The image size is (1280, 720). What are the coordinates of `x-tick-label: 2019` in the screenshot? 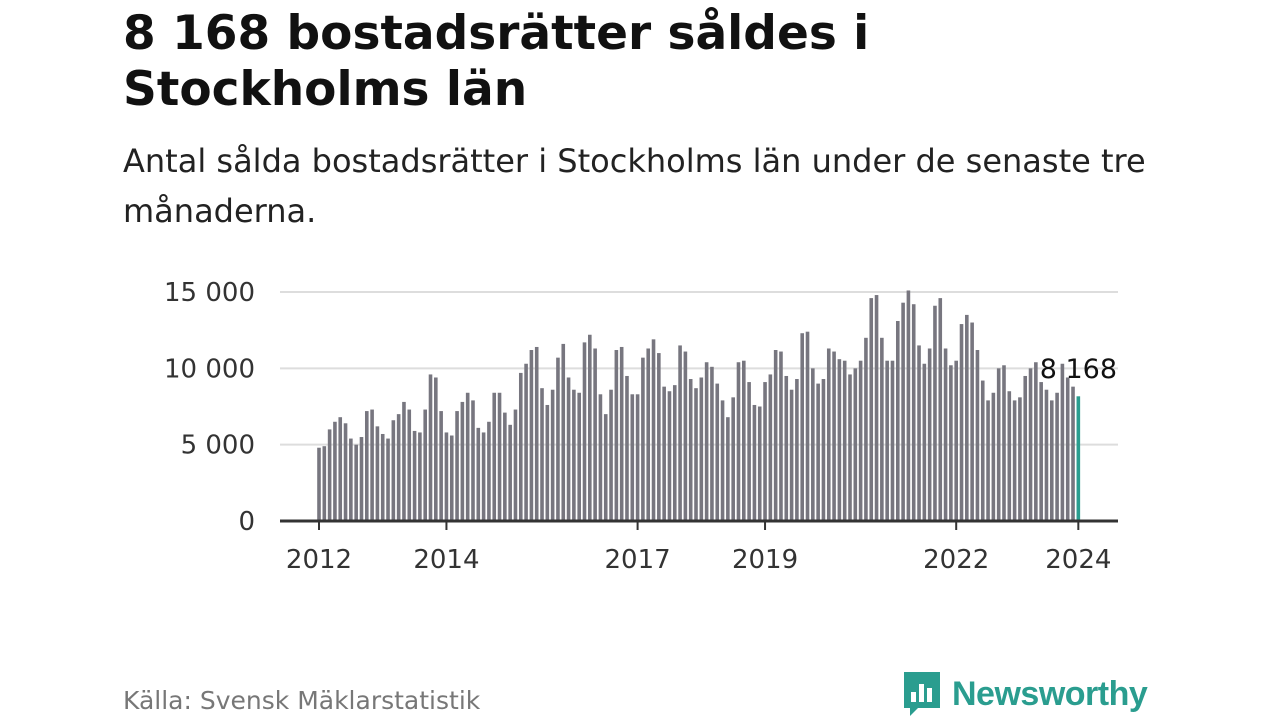 It's located at (765, 560).